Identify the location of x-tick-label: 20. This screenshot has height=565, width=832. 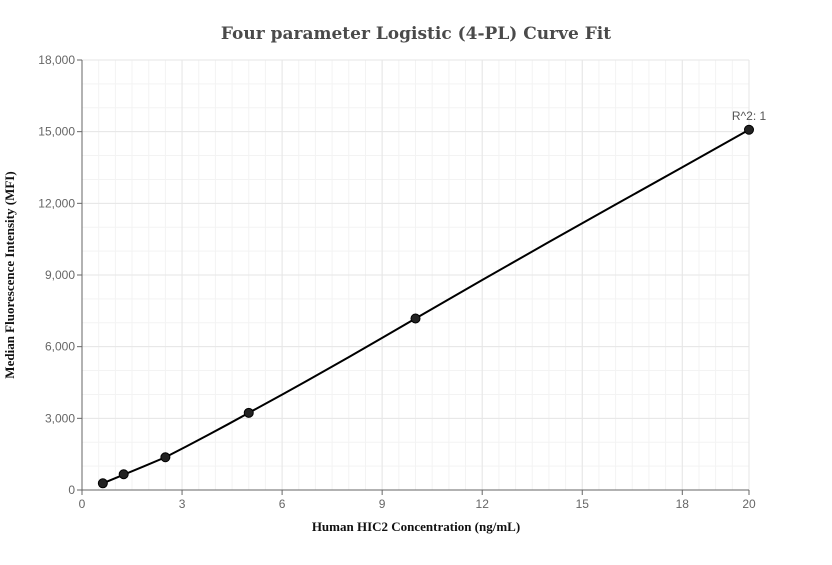
(749, 504).